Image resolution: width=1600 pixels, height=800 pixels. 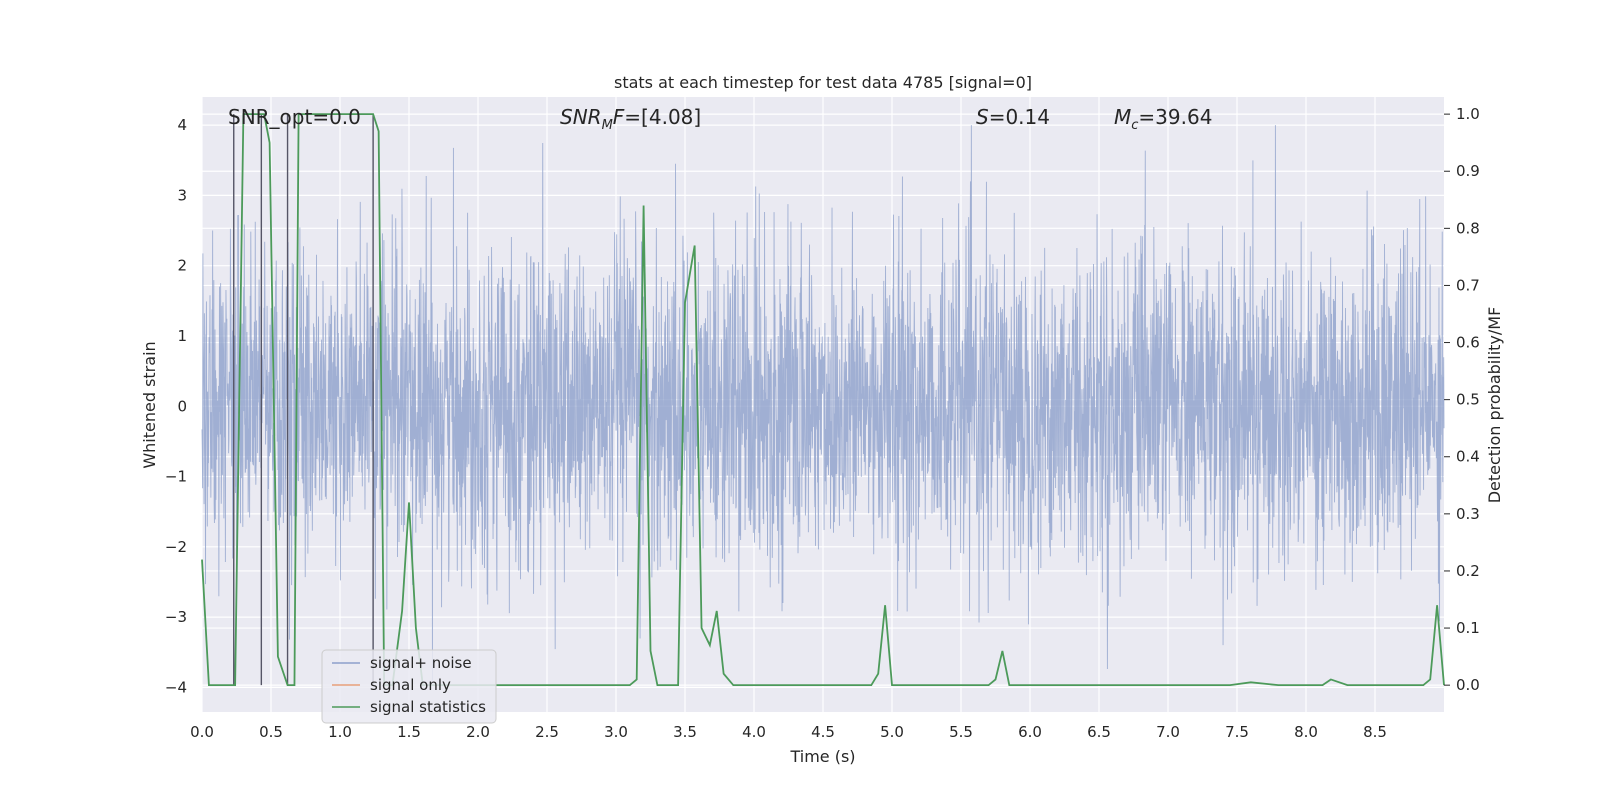 What do you see at coordinates (182, 195) in the screenshot?
I see `y-left-tick-label: 3` at bounding box center [182, 195].